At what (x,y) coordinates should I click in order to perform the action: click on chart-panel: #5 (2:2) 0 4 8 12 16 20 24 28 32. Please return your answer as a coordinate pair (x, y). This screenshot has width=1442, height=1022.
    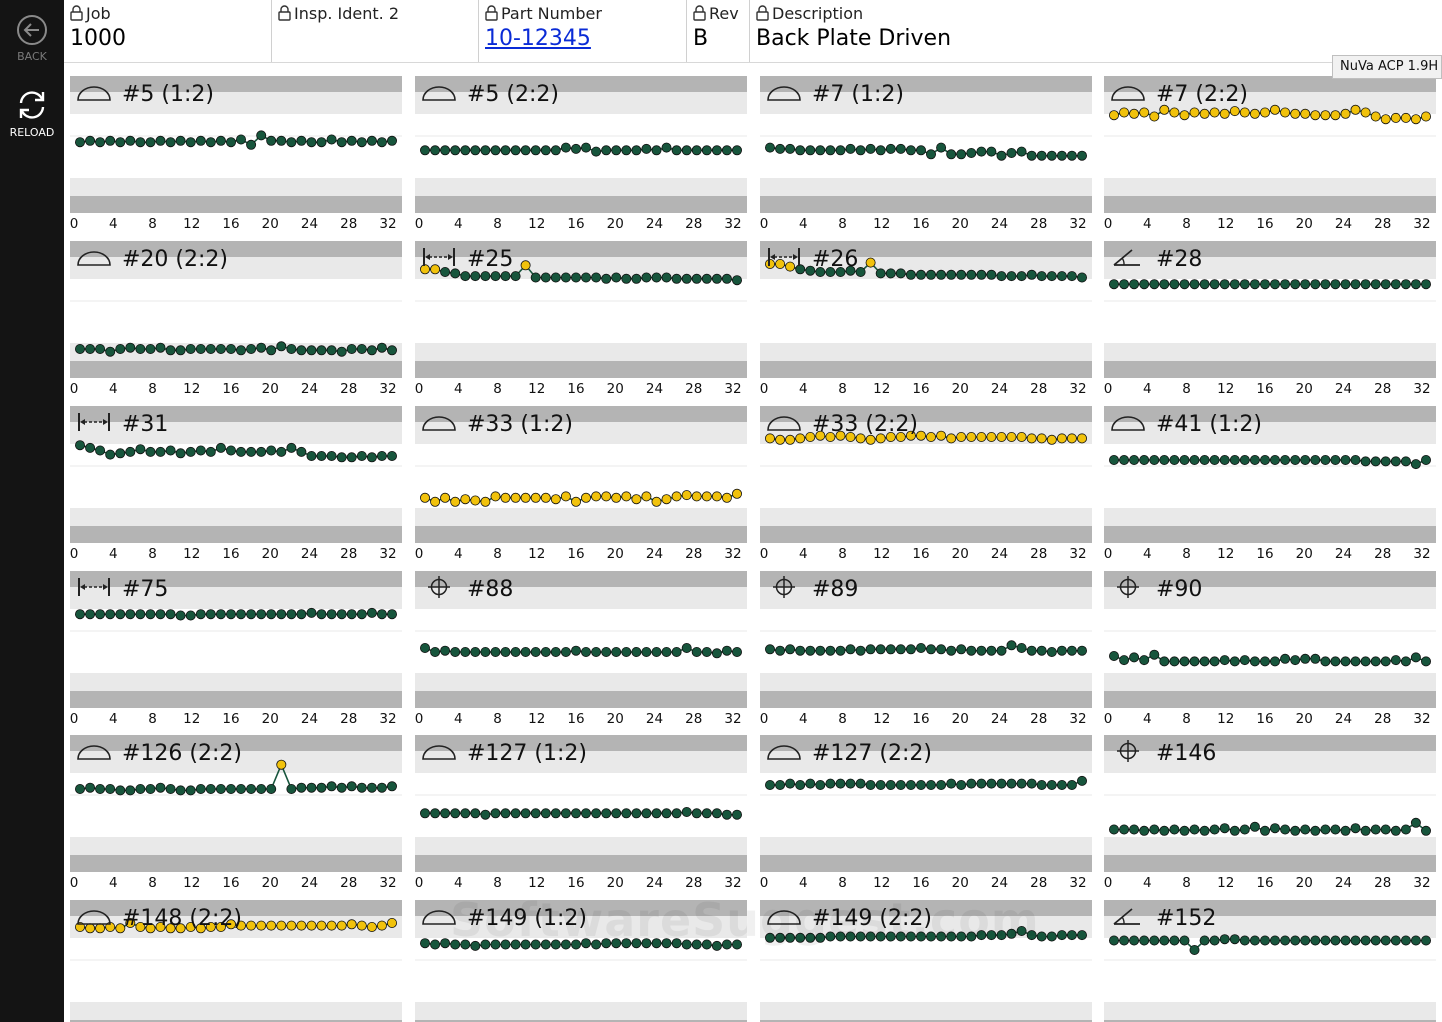
    Looking at the image, I should click on (581, 155).